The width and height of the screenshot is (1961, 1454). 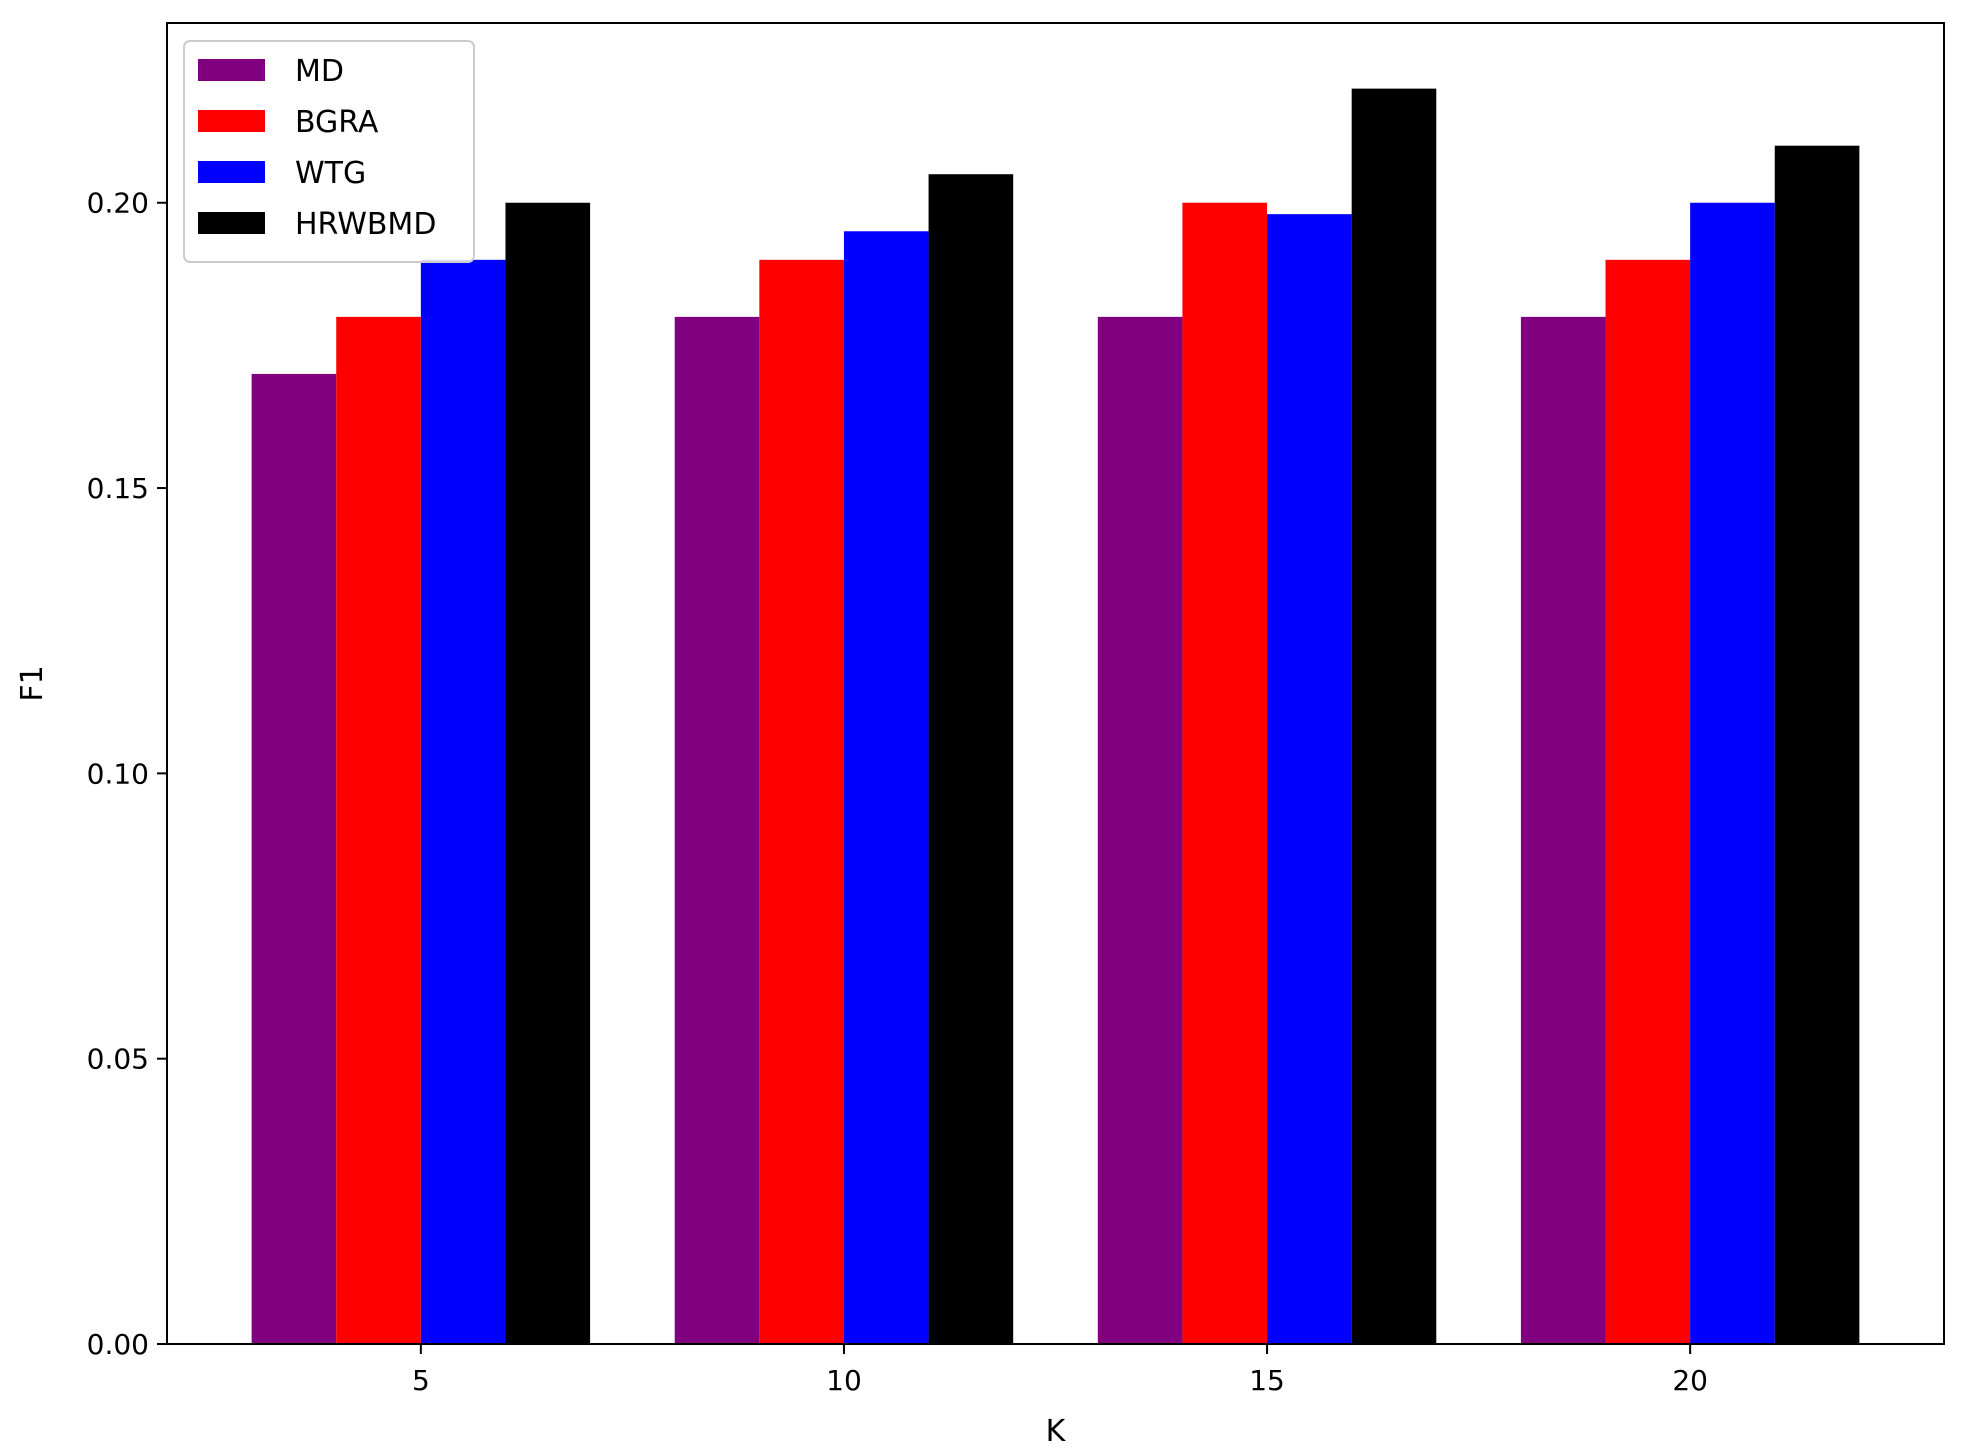 What do you see at coordinates (1648, 801) in the screenshot?
I see `bar-bgra-k20` at bounding box center [1648, 801].